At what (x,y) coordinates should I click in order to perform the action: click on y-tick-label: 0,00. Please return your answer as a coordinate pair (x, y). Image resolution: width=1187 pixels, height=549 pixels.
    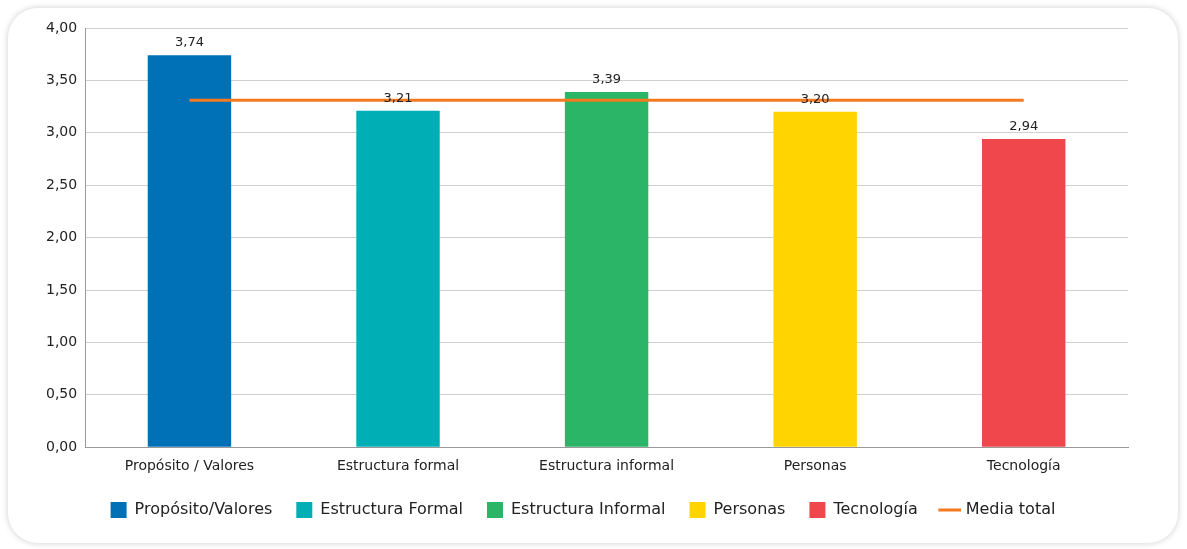
    Looking at the image, I should click on (62, 445).